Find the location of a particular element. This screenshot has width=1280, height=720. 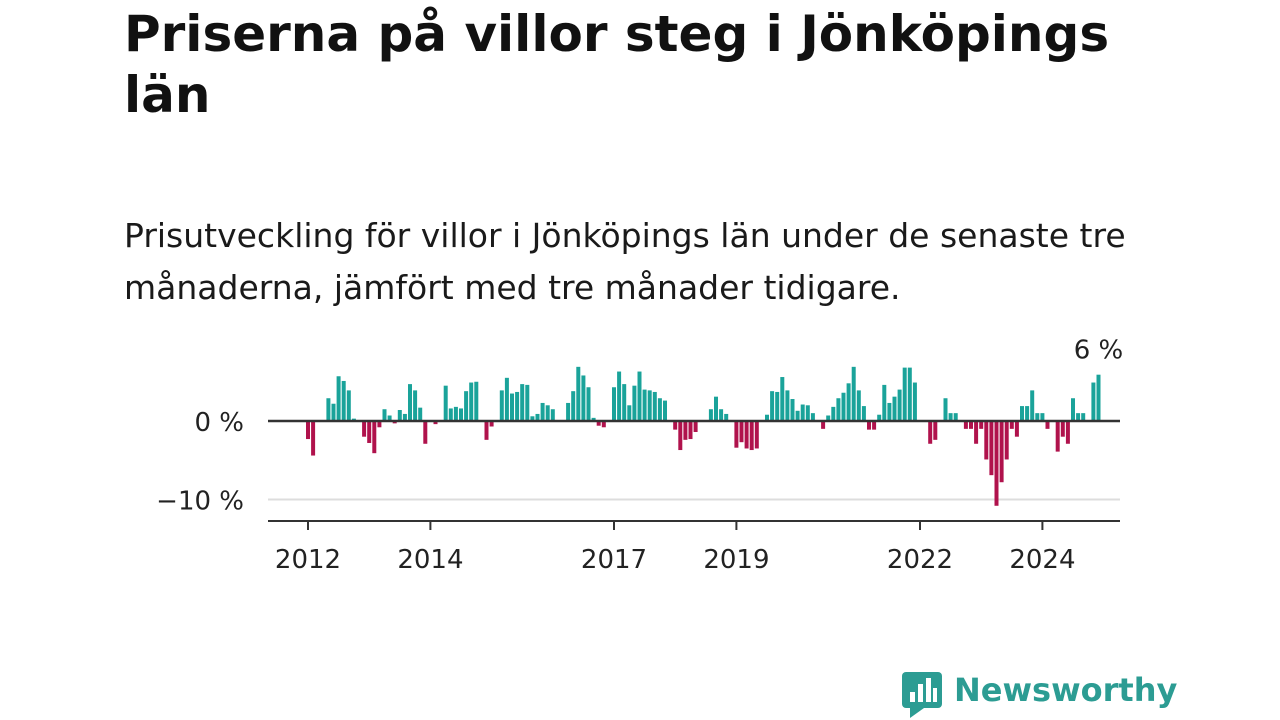

x-tick-label: 2017 is located at coordinates (614, 560).